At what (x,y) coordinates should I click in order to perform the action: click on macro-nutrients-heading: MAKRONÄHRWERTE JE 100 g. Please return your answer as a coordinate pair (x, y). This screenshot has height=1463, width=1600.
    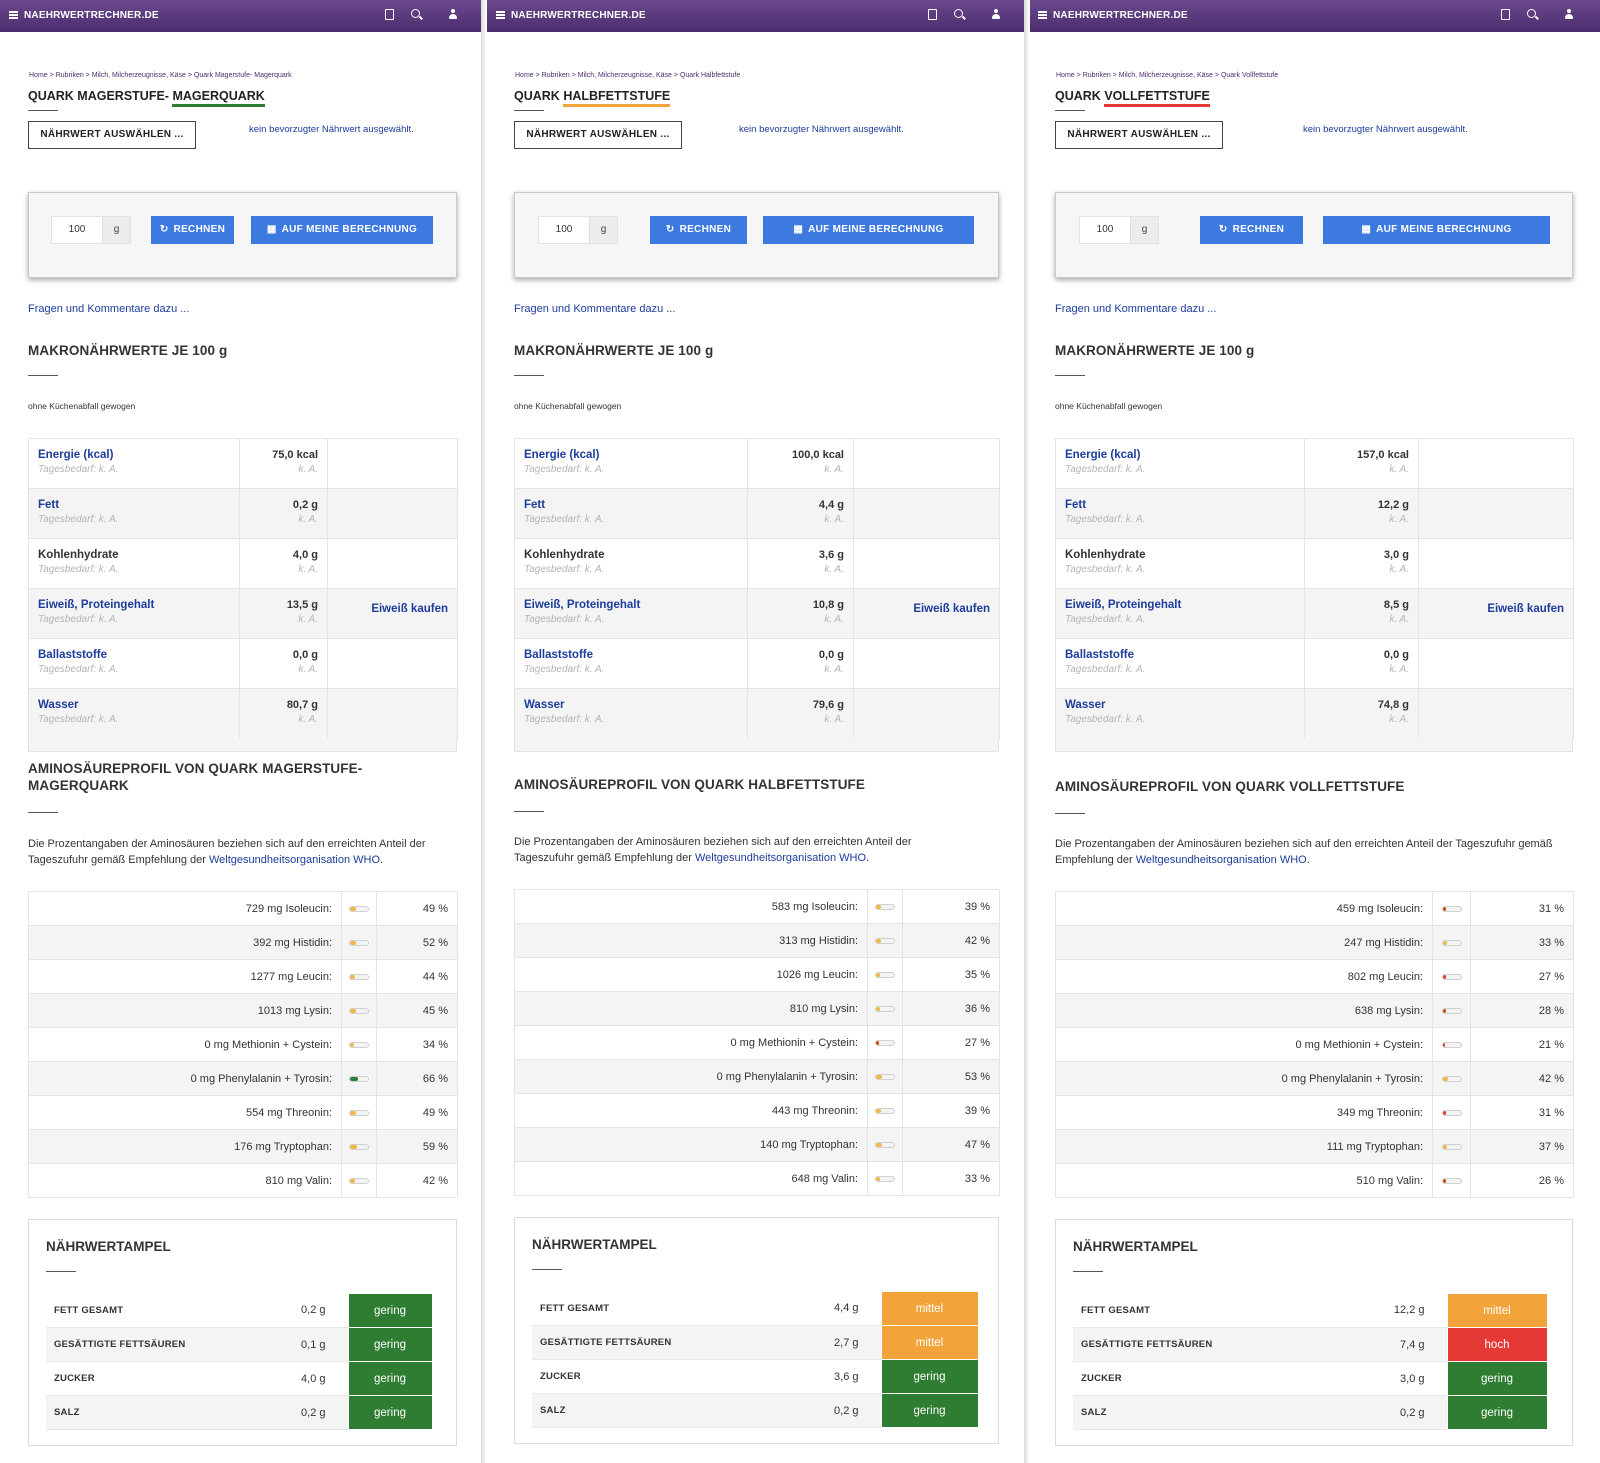
    Looking at the image, I should click on (128, 350).